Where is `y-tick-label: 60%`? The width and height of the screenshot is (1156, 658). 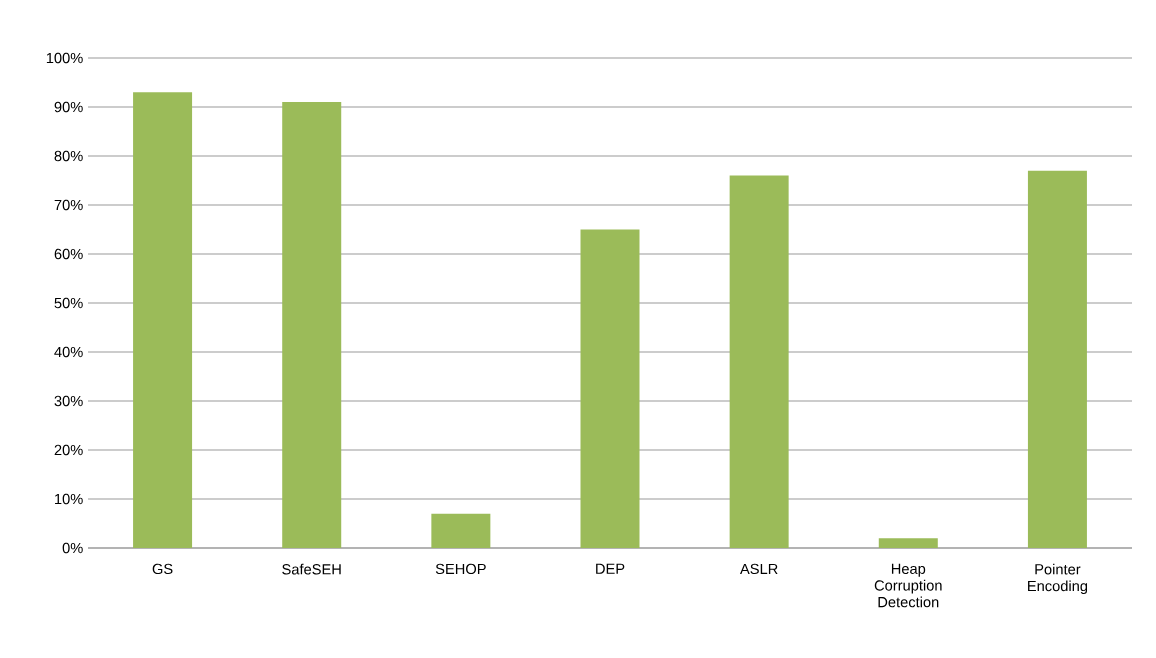
y-tick-label: 60% is located at coordinates (68, 254).